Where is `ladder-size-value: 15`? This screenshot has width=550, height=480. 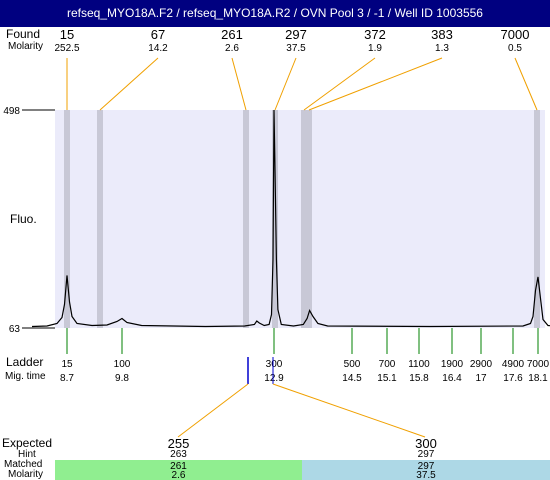
ladder-size-value: 15 is located at coordinates (67, 364).